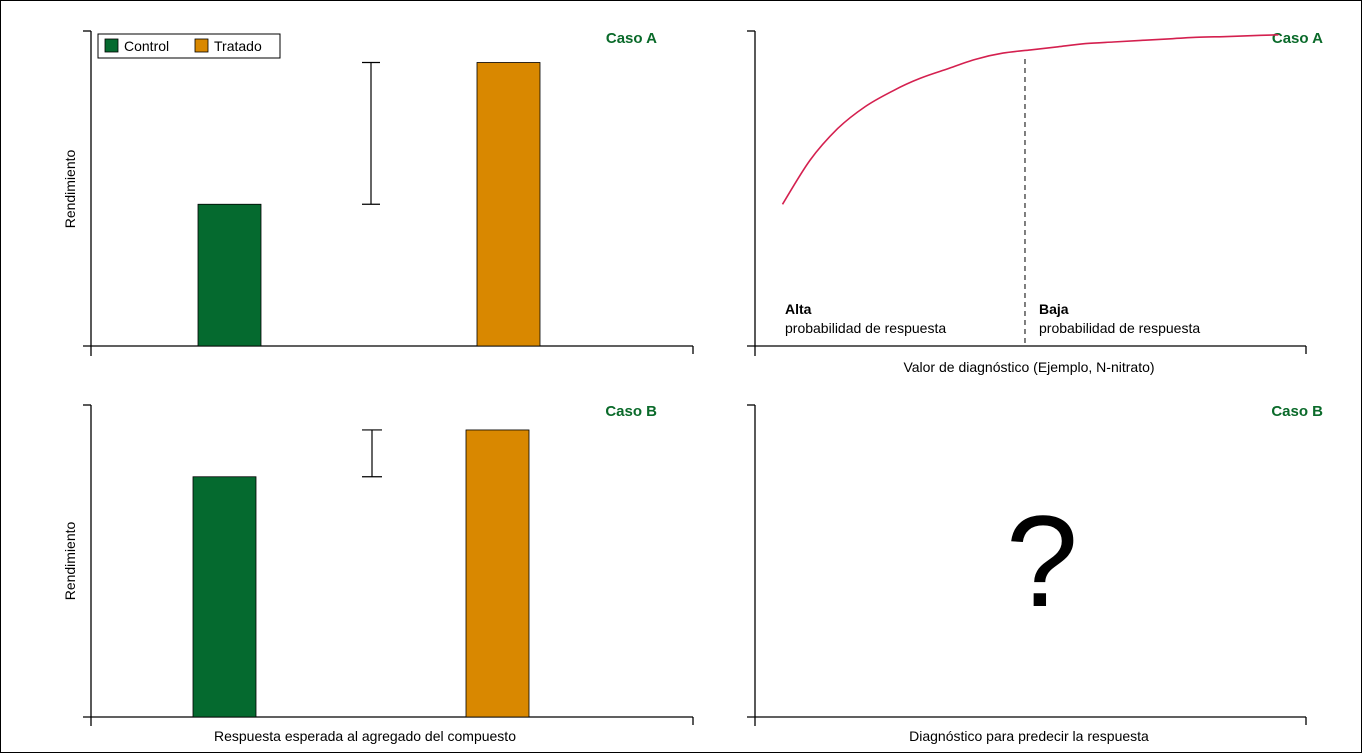 This screenshot has width=1362, height=753. Describe the element at coordinates (201, 45) in the screenshot. I see `legend-swatch-tratado` at that location.